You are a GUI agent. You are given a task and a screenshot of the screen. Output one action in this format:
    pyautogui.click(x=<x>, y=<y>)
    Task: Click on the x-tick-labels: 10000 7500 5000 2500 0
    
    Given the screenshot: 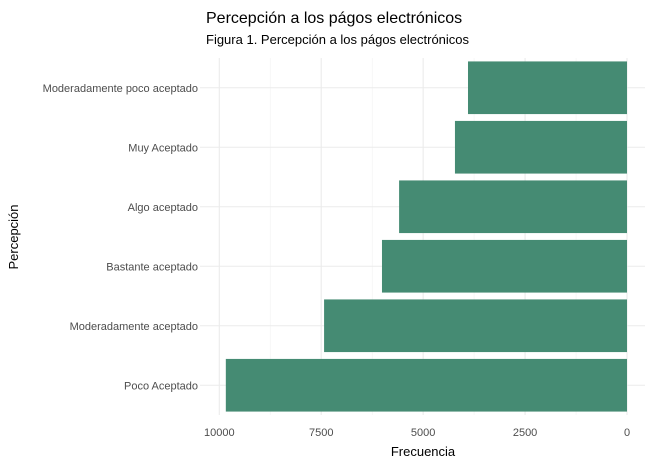 What is the action you would take?
    pyautogui.click(x=417, y=433)
    